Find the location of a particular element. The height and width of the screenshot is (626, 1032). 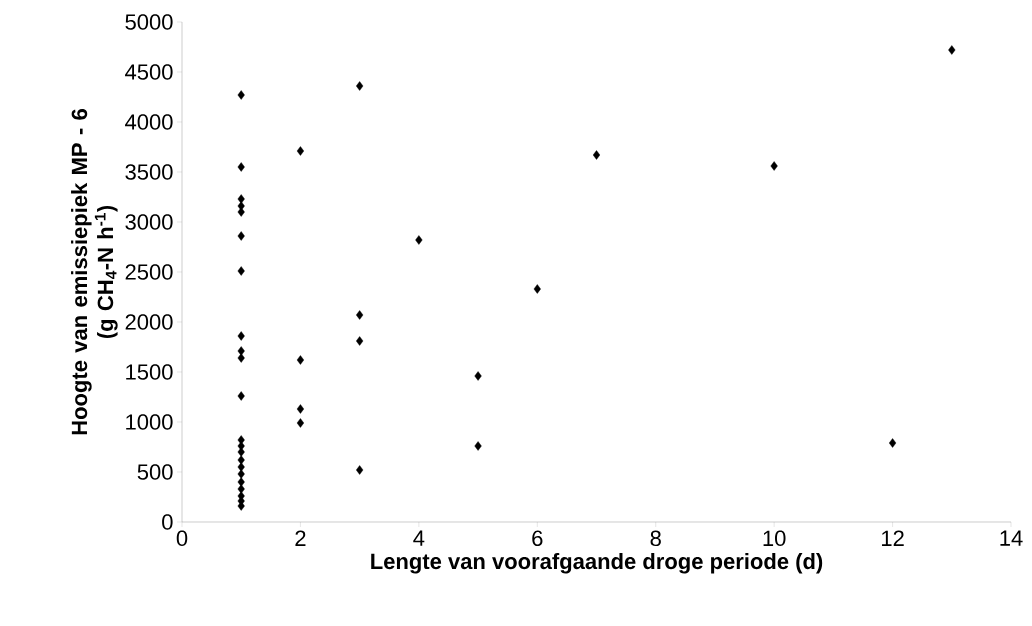

x-tick-label: 12 is located at coordinates (893, 538).